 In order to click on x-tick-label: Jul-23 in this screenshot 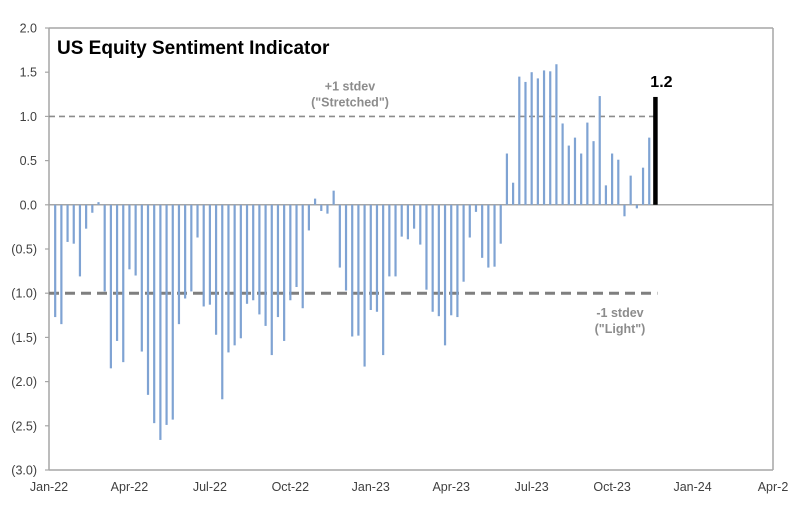, I will do `click(532, 487)`.